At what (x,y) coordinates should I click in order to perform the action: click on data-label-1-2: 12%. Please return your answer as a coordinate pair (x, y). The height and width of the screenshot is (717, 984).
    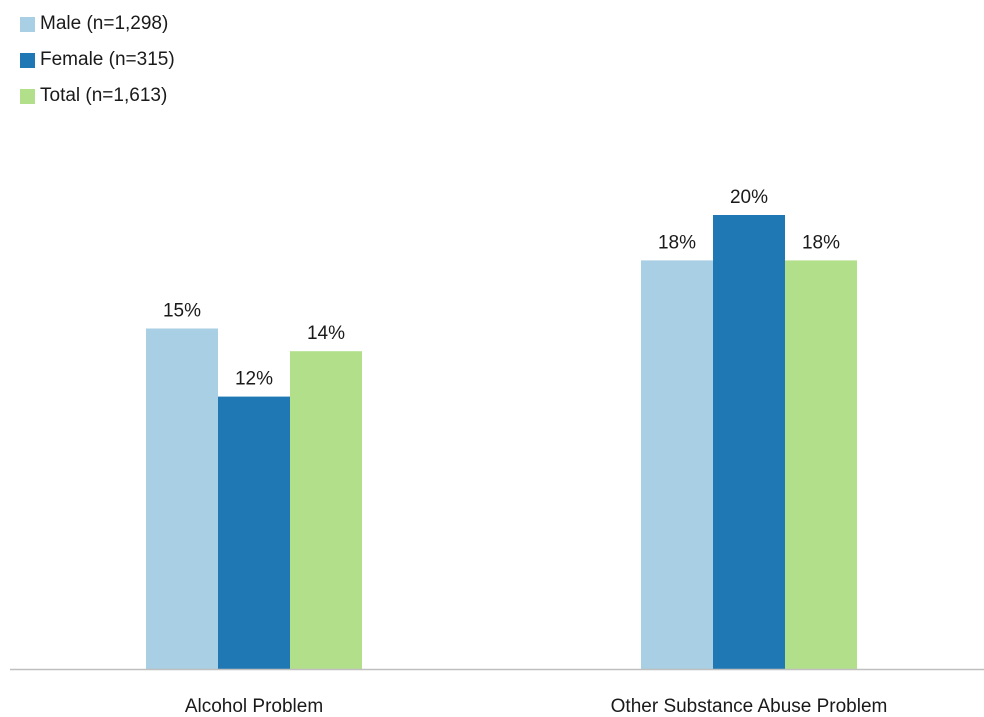
    Looking at the image, I should click on (254, 379).